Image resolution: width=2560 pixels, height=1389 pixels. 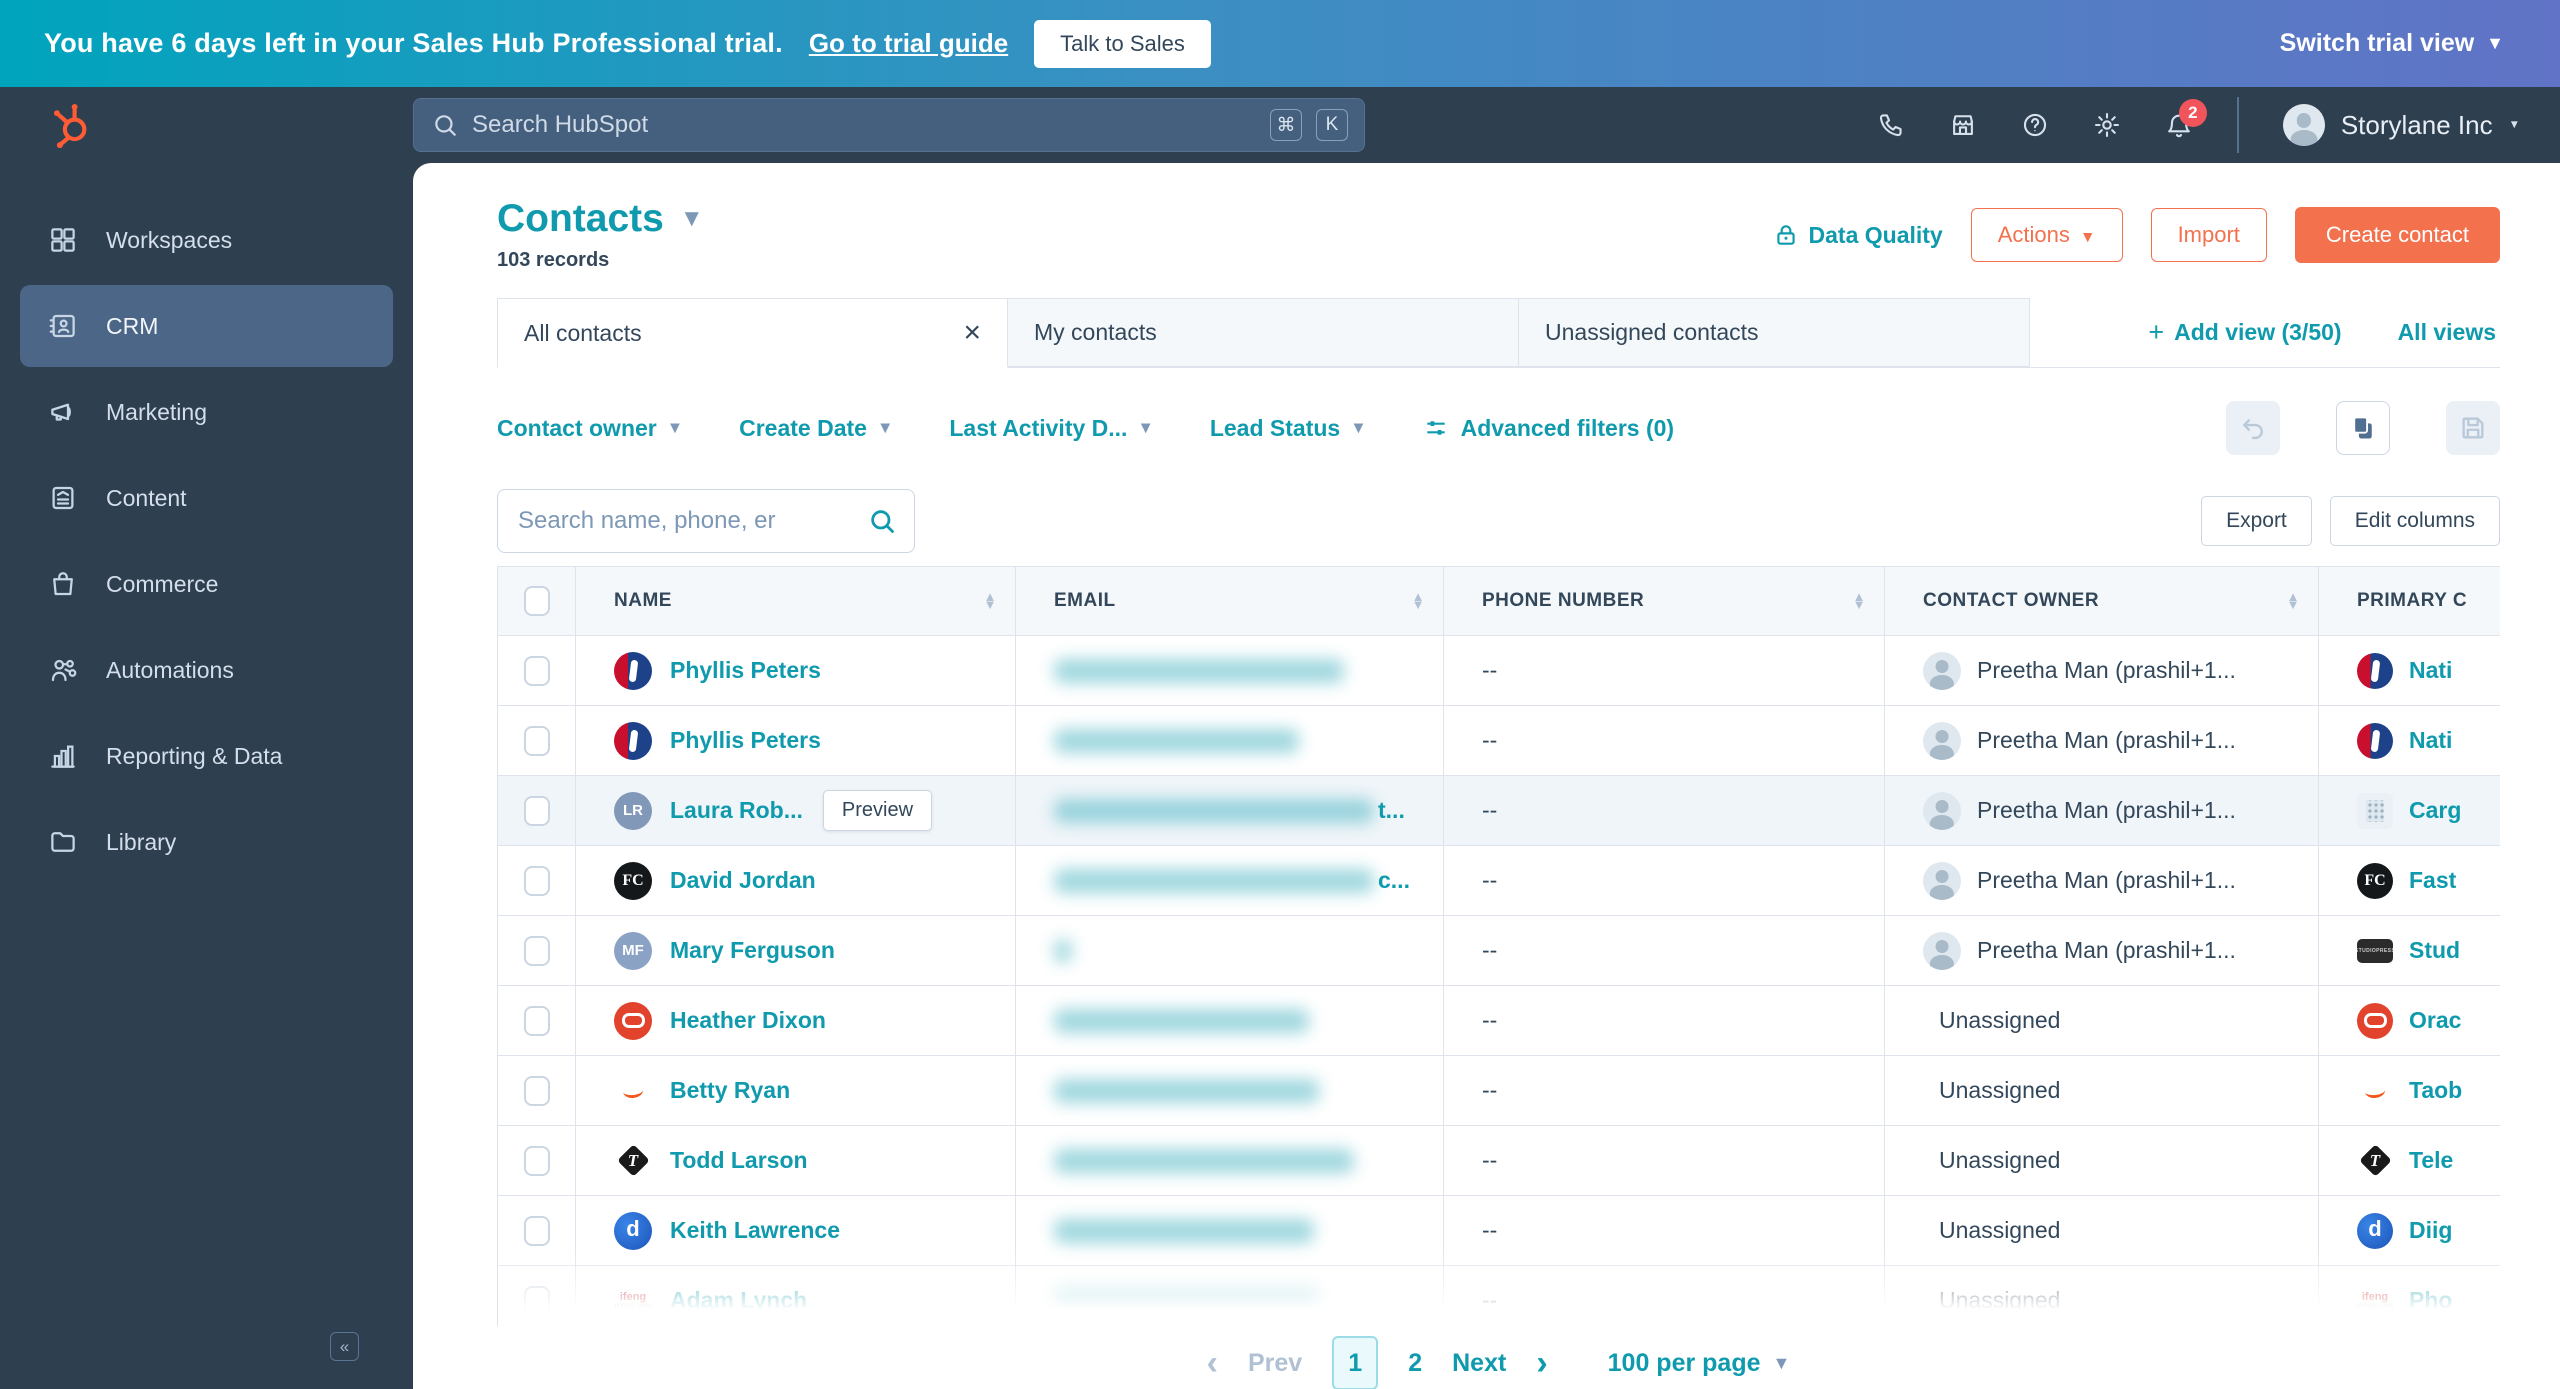 I want to click on column-header-owner: CONTACT OWNER ▲ ▼, so click(x=2102, y=601).